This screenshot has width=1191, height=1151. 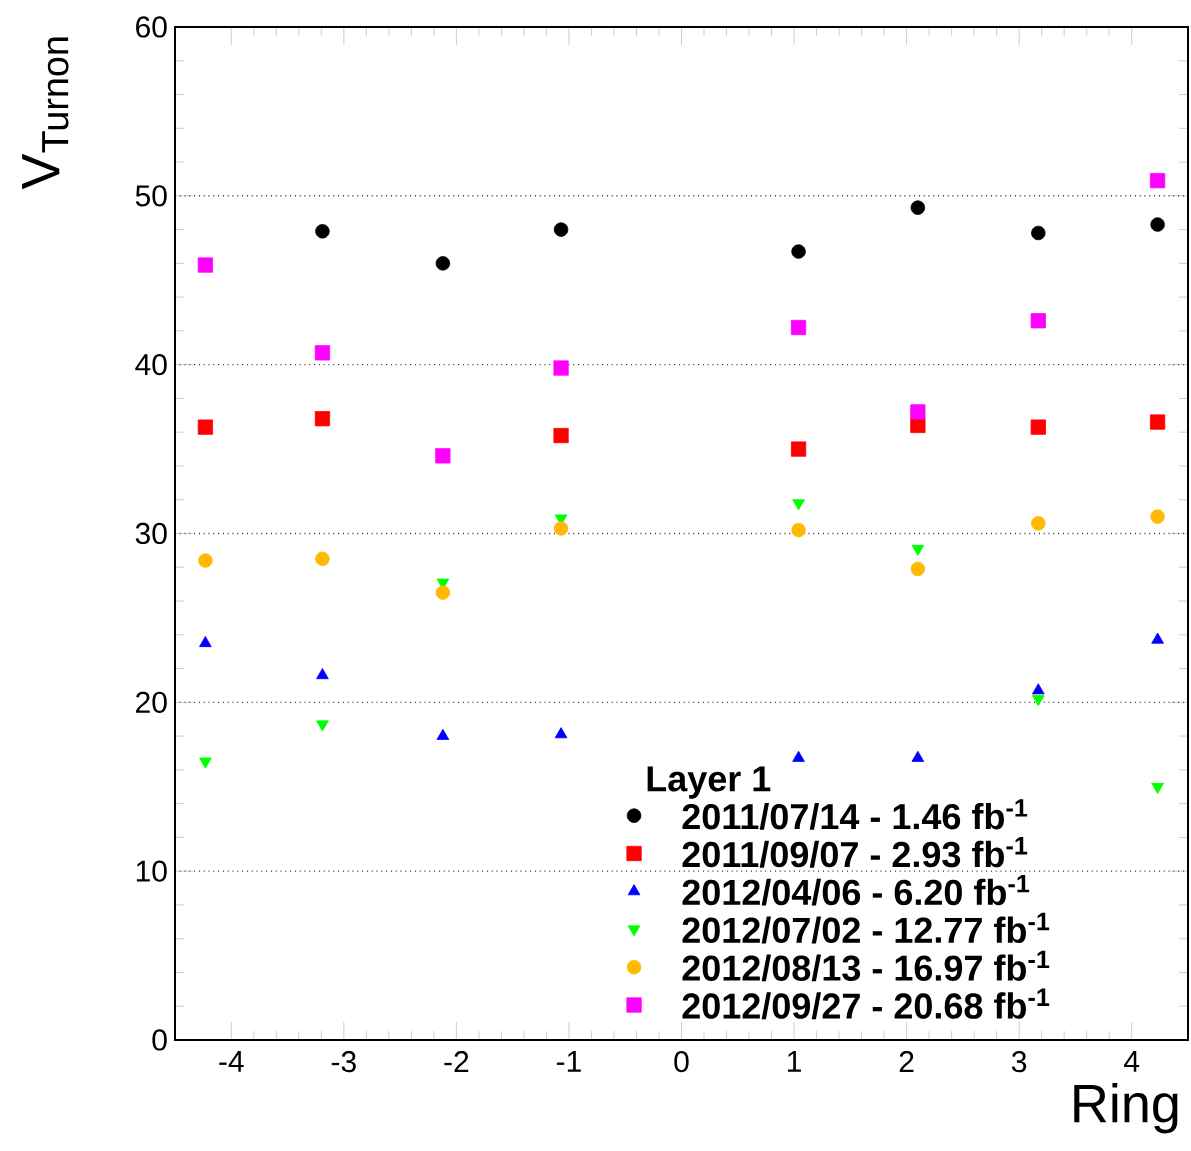 I want to click on y-tick-label: 0, so click(x=159, y=1040).